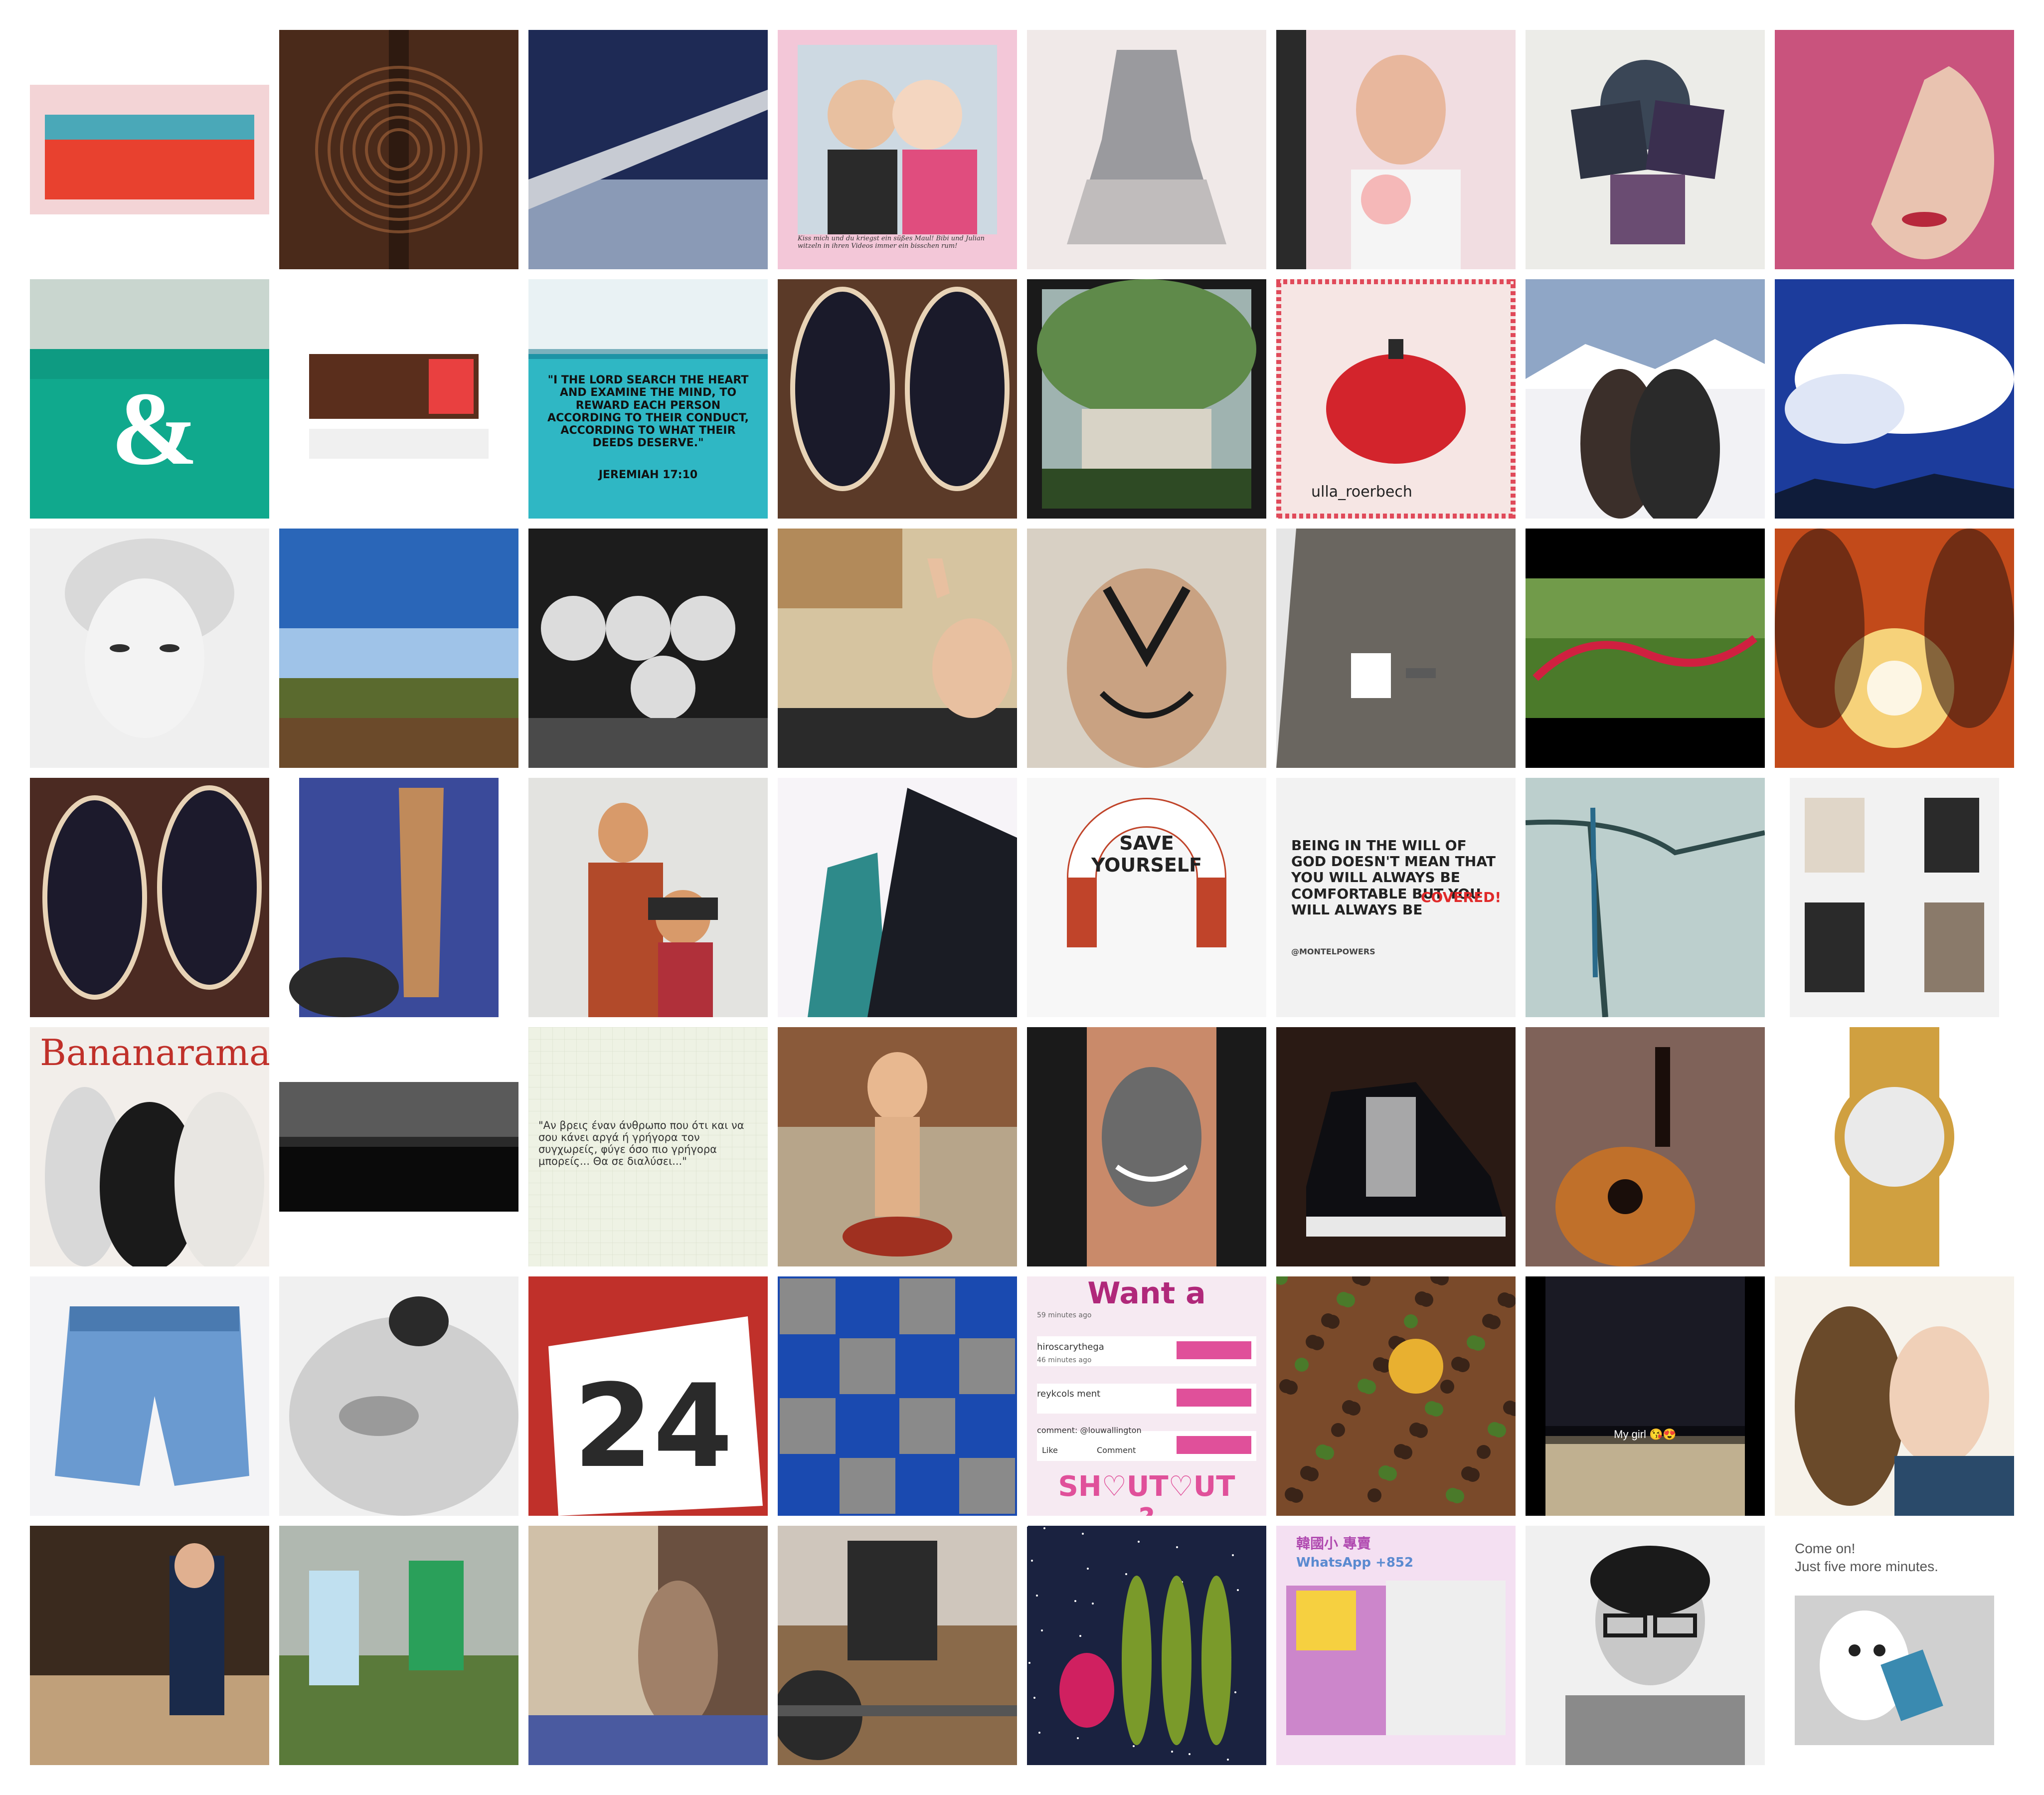 The image size is (2044, 1795). Describe the element at coordinates (1146, 1645) in the screenshot. I see `tile-dragonfruit-galaxy` at that location.